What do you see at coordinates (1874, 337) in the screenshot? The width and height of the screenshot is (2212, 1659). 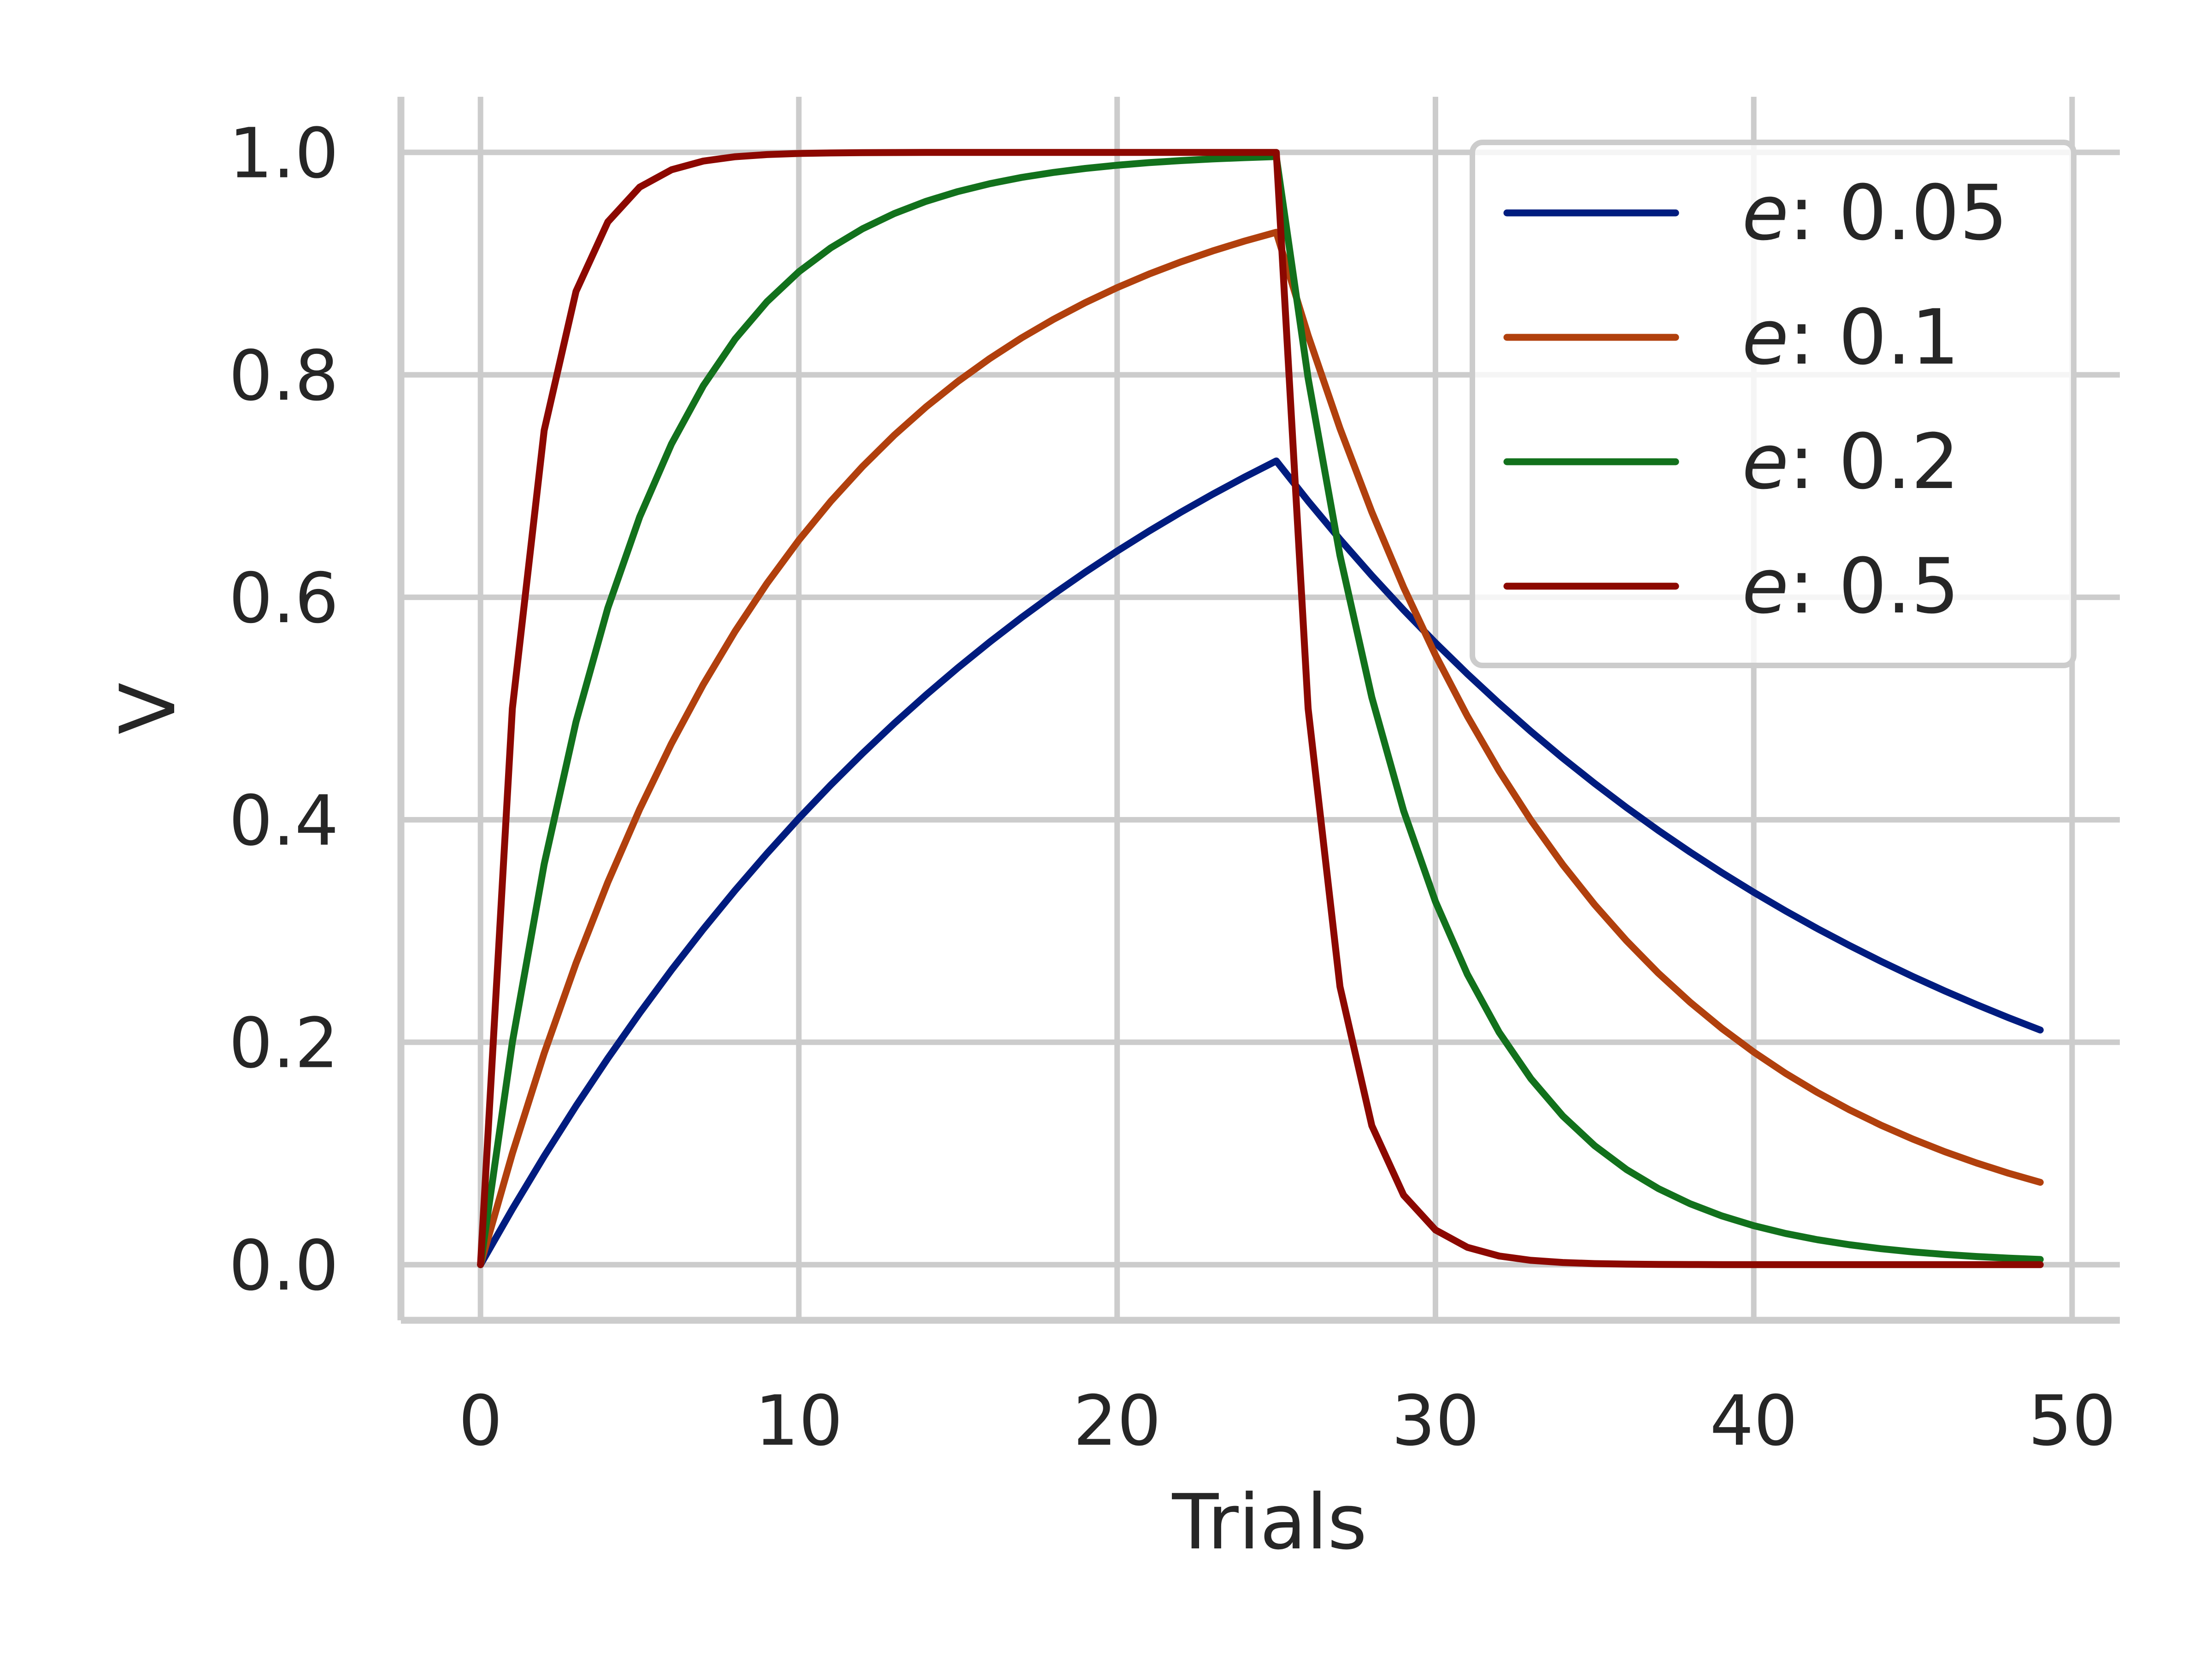 I see `legend-label-value: : 0.1` at bounding box center [1874, 337].